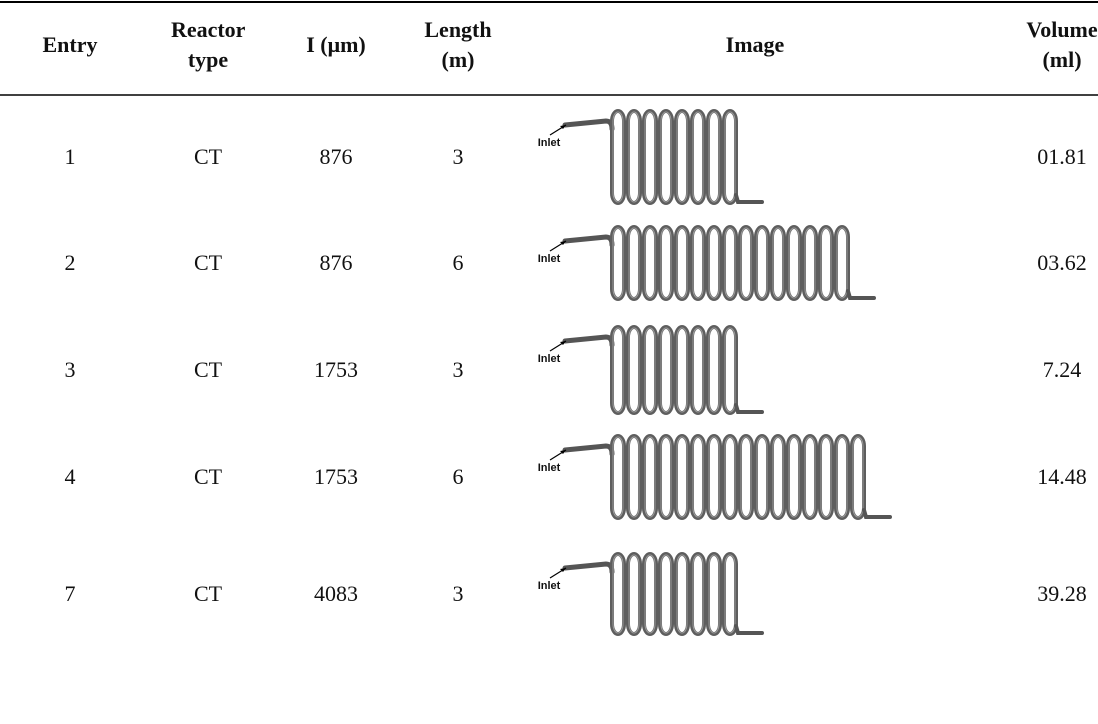  I want to click on table-cell: 39.28, so click(1062, 593).